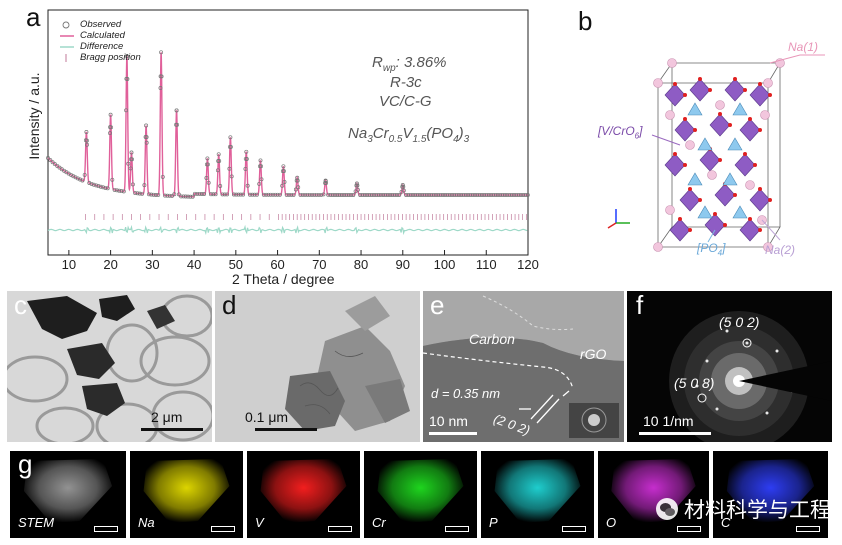  Describe the element at coordinates (780, 250) in the screenshot. I see `na2-label: Na(2)` at that location.